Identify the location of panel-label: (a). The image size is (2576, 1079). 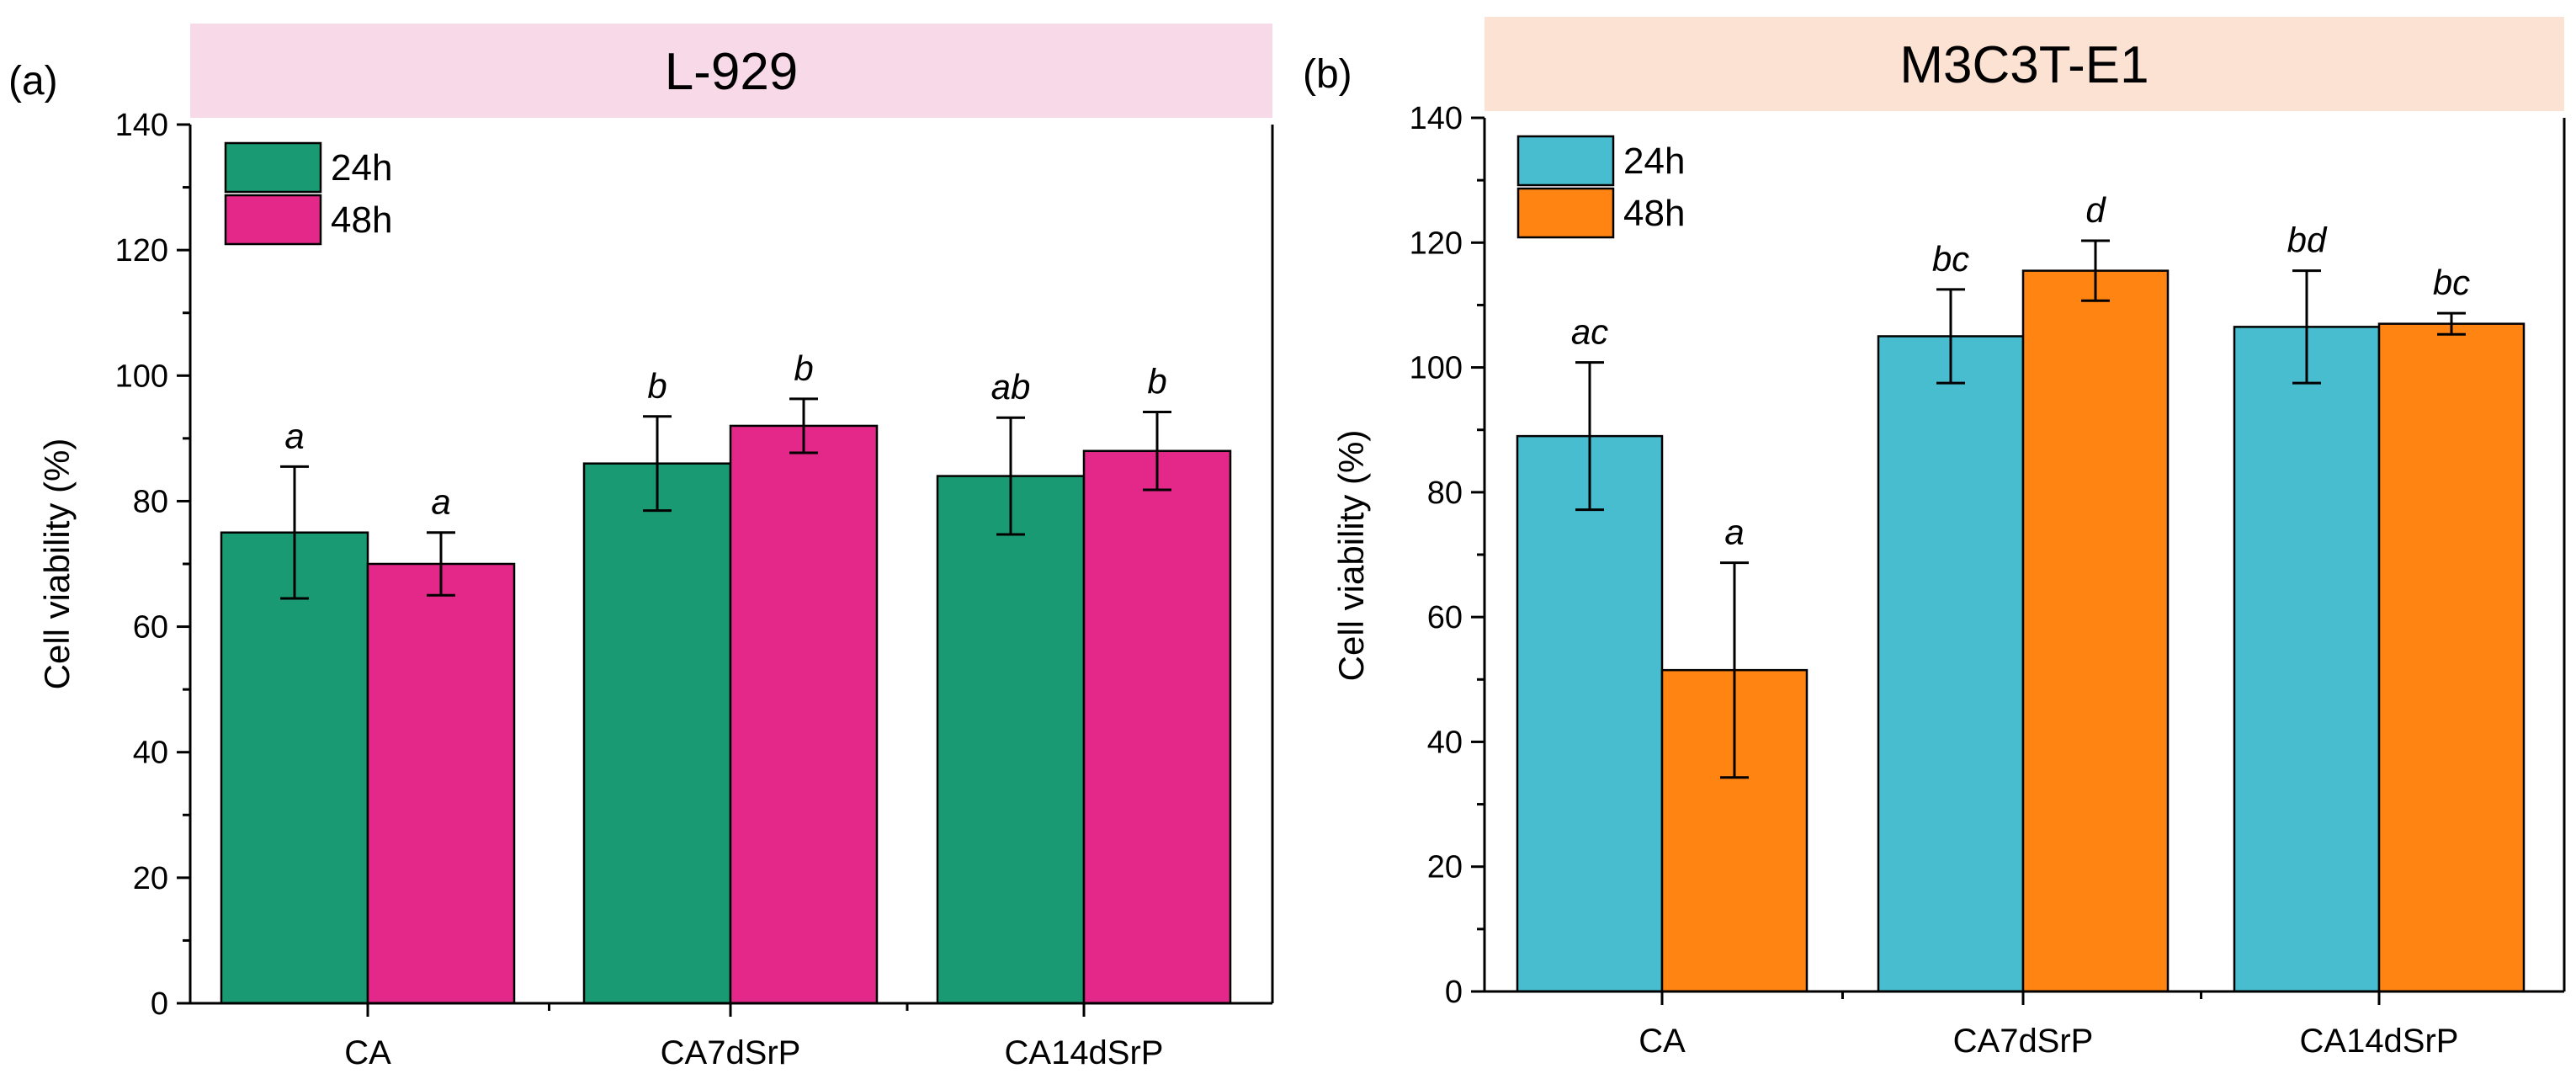
(33, 81).